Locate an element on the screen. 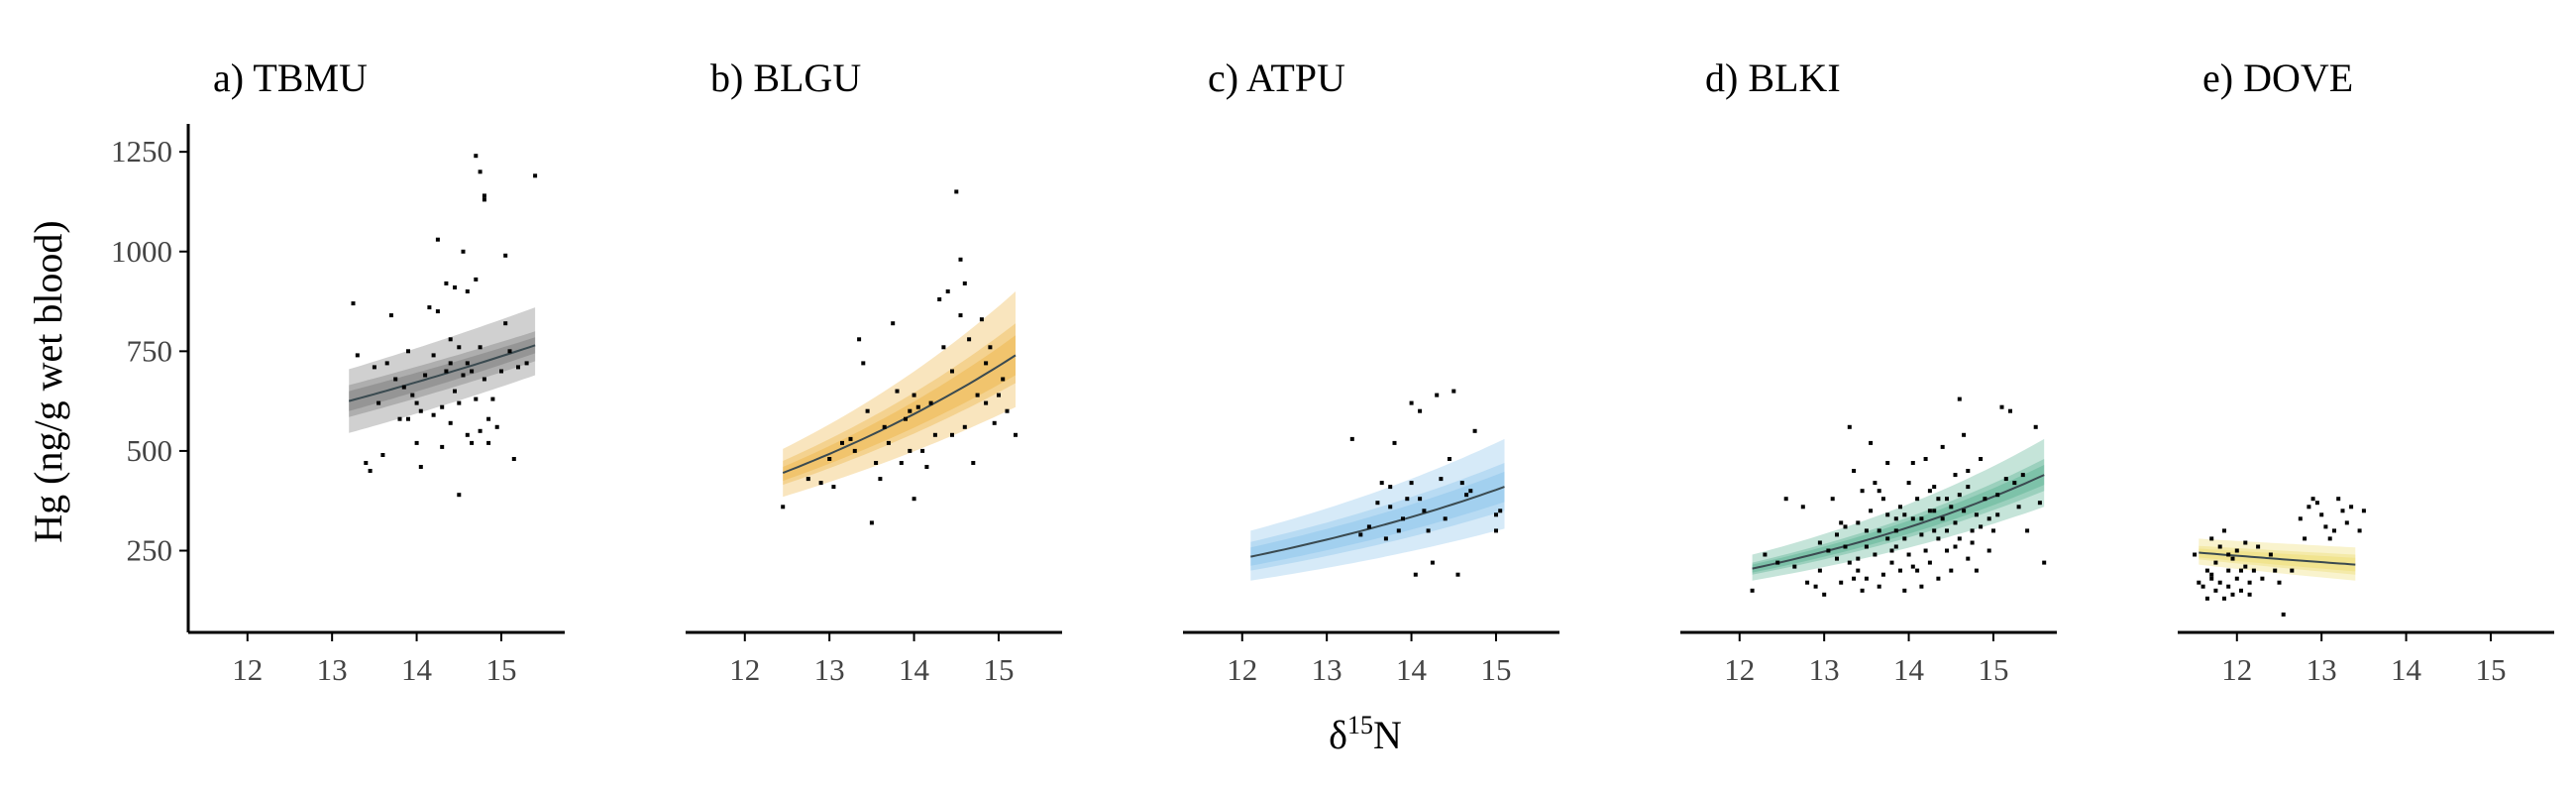  x-tick-label: 13 is located at coordinates (829, 669).